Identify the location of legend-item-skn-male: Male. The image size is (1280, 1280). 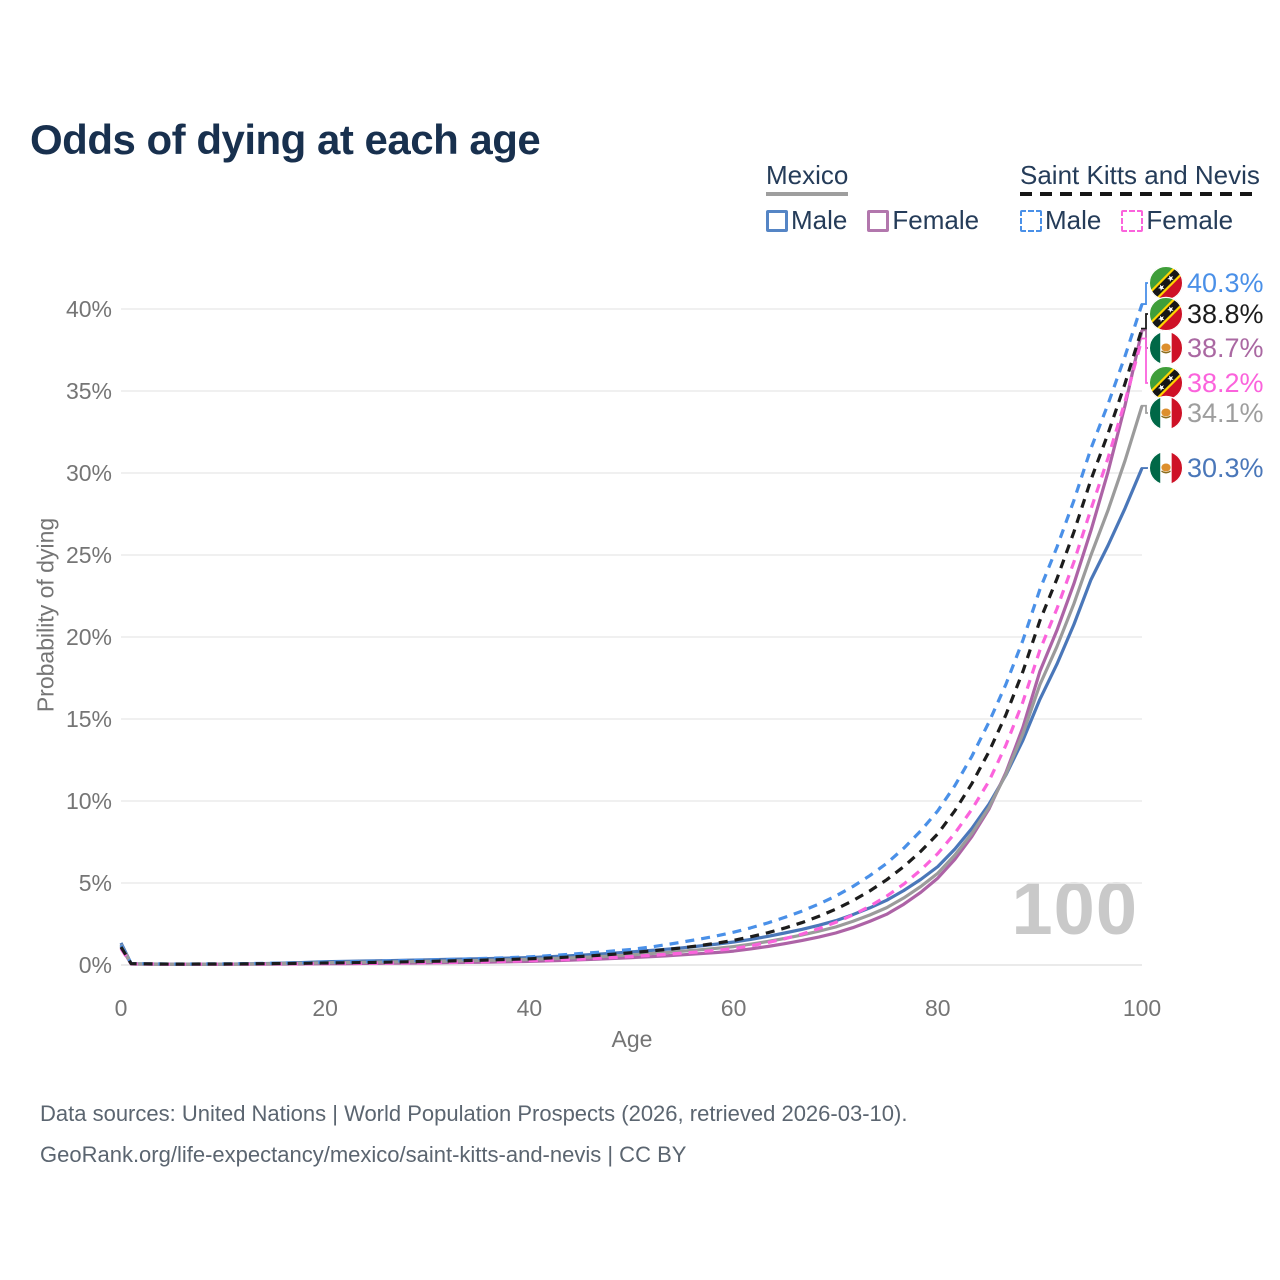
(1060, 220).